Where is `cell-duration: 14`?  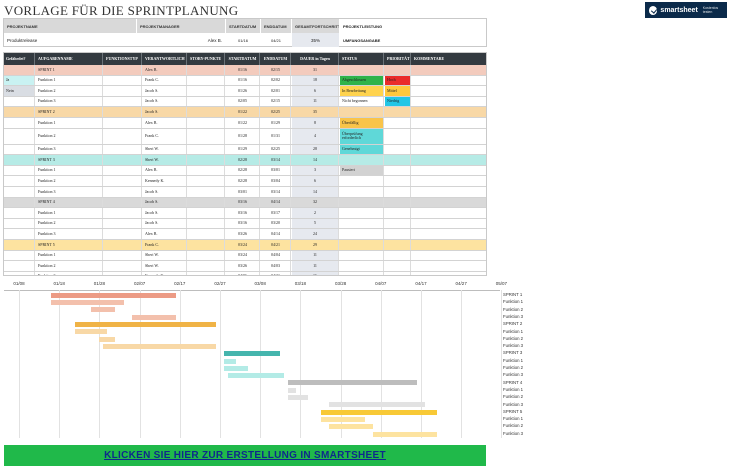 cell-duration: 14 is located at coordinates (315, 160).